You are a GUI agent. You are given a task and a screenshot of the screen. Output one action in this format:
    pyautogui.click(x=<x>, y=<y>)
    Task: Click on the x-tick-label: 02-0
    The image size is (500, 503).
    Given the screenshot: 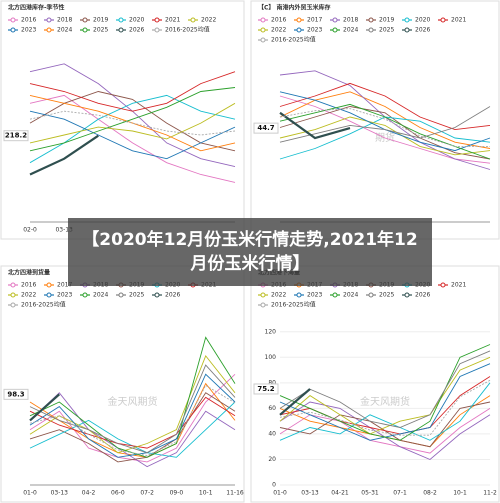 What is the action you would take?
    pyautogui.click(x=30, y=230)
    